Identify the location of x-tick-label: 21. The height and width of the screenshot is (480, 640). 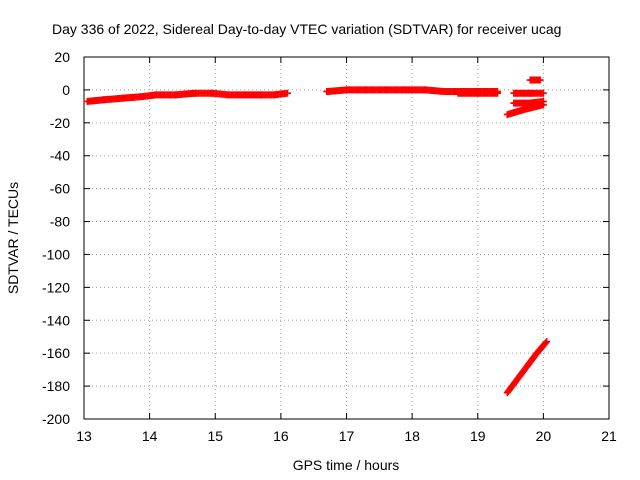
(609, 436).